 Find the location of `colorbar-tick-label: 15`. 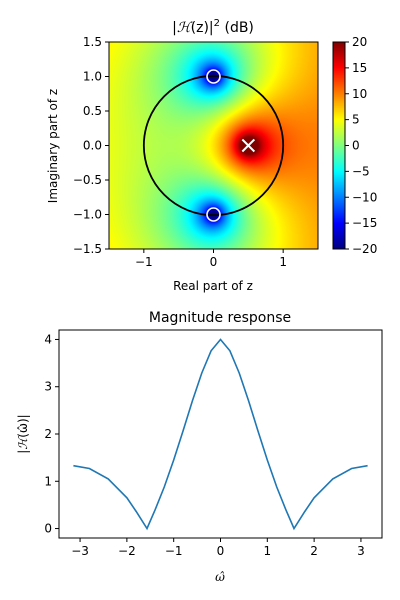

colorbar-tick-label: 15 is located at coordinates (359, 68).